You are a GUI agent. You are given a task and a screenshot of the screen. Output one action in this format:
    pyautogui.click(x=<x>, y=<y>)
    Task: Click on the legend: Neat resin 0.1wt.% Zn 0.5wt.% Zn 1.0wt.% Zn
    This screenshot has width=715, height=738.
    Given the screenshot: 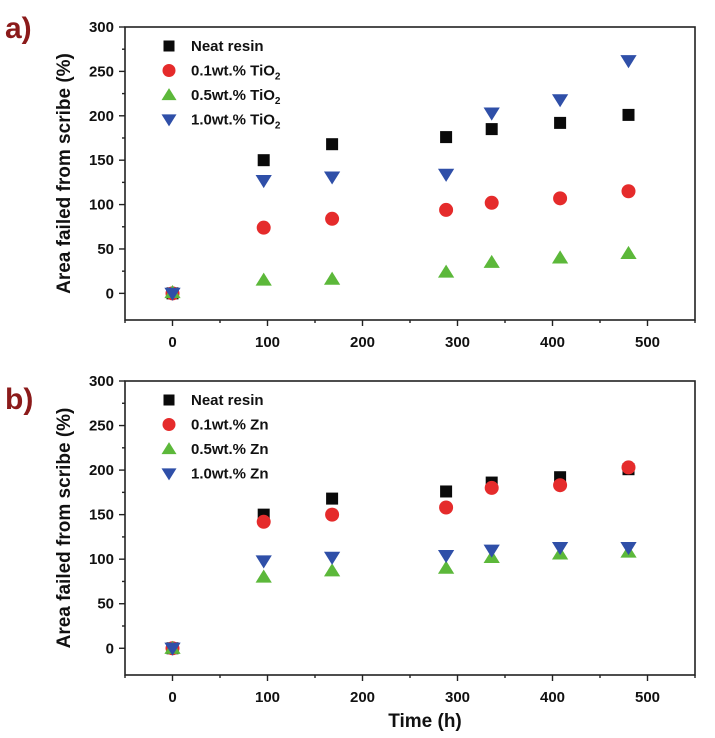 What is the action you would take?
    pyautogui.click(x=215, y=437)
    